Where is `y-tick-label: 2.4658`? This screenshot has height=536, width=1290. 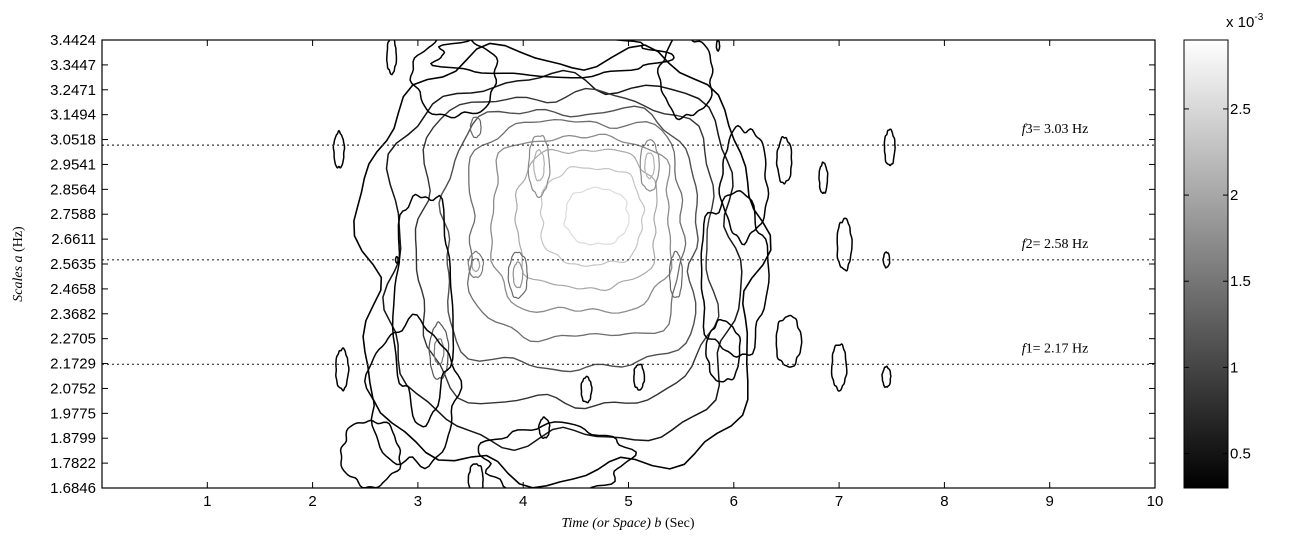
y-tick-label: 2.4658 is located at coordinates (73, 289).